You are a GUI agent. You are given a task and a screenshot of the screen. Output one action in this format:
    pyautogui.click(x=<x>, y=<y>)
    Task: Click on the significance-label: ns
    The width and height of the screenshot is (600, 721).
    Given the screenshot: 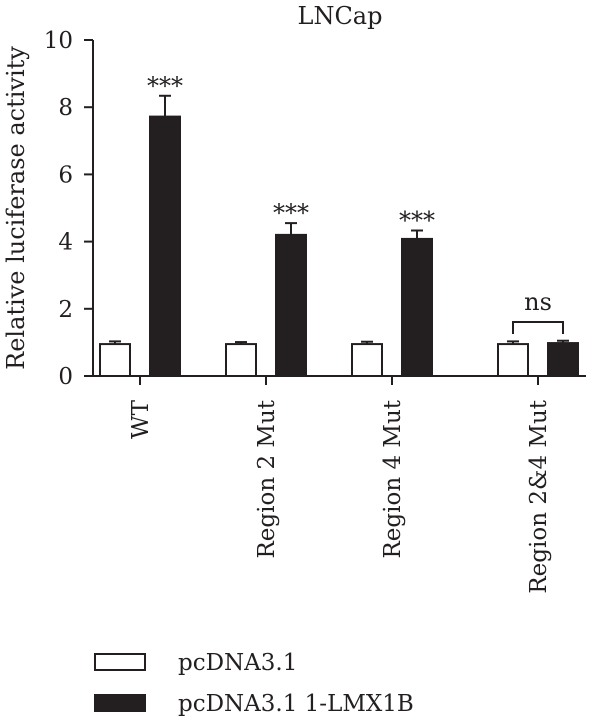 What is the action you would take?
    pyautogui.click(x=538, y=302)
    